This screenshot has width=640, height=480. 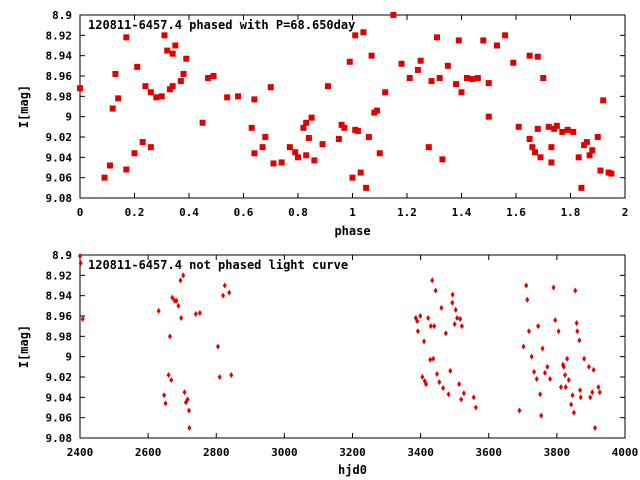 What do you see at coordinates (244, 212) in the screenshot?
I see `phased-x-tick-label: 0.6` at bounding box center [244, 212].